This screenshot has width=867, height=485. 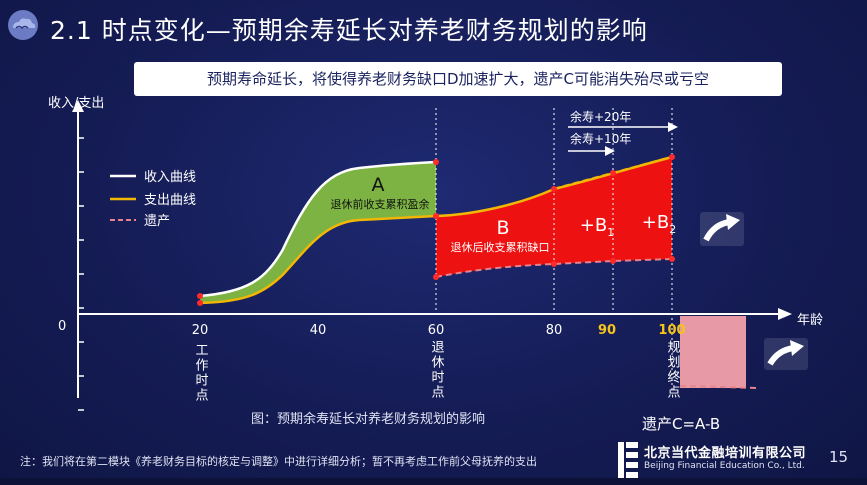 I want to click on legacy-deficit-area, so click(x=713, y=352).